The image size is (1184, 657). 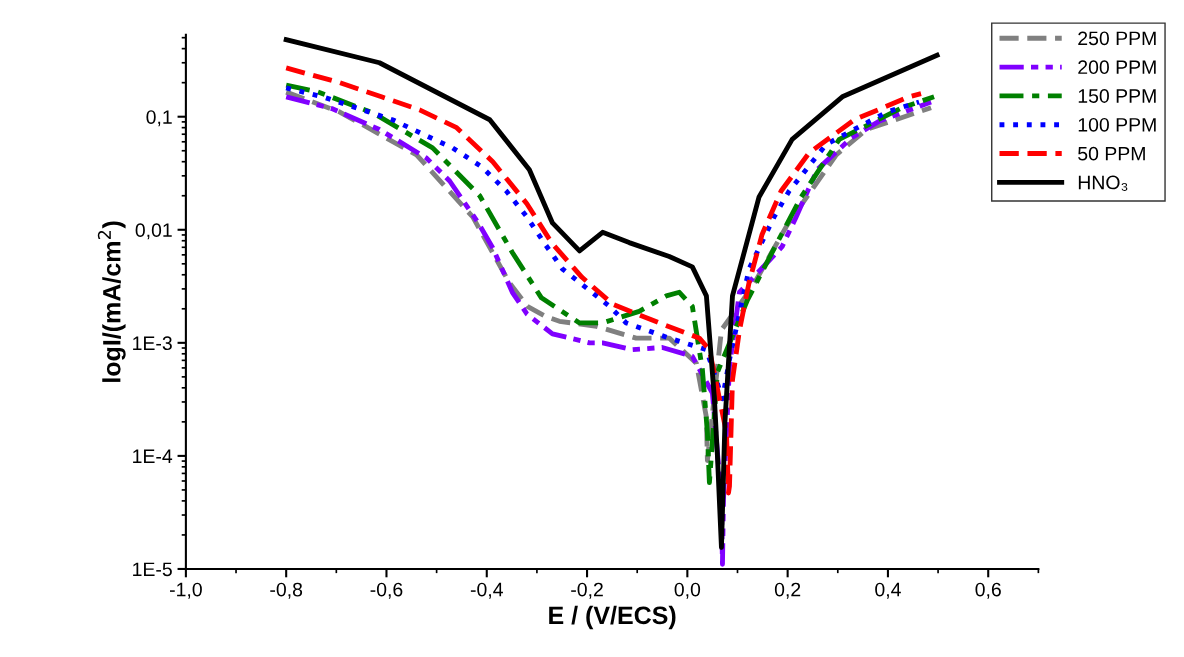 What do you see at coordinates (1117, 124) in the screenshot?
I see `legend-label: 100 PPM` at bounding box center [1117, 124].